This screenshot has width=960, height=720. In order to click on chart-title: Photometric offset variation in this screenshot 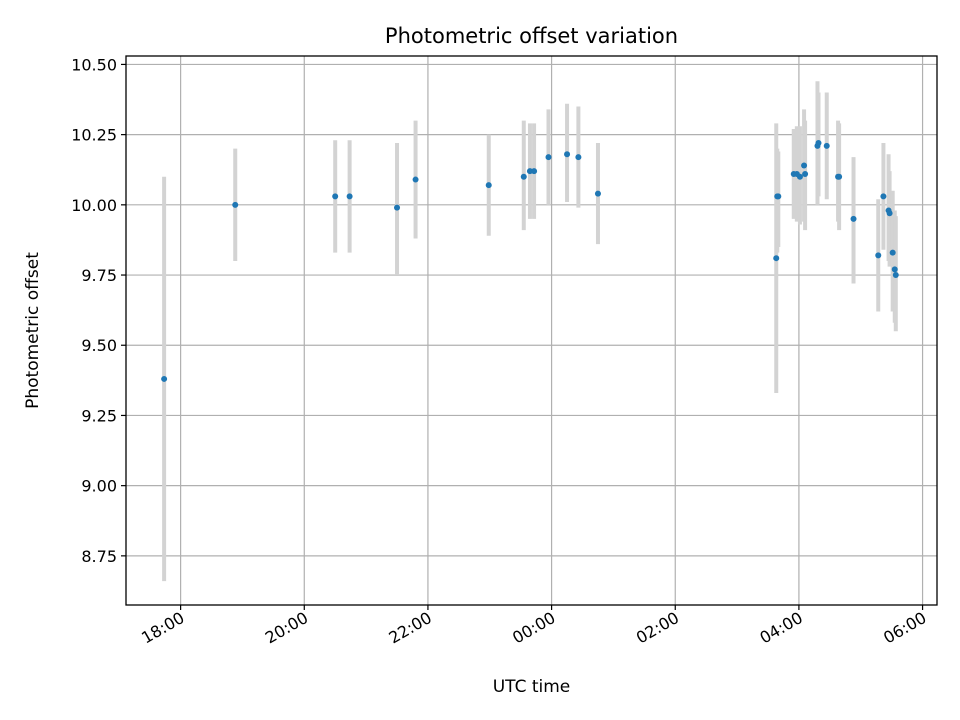, I will do `click(531, 36)`.